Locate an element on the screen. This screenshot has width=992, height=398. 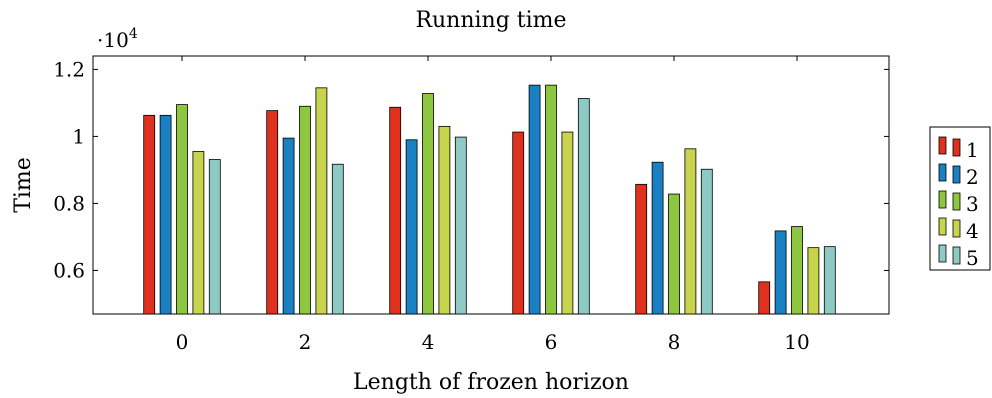
x-tick-label: 0 is located at coordinates (182, 342).